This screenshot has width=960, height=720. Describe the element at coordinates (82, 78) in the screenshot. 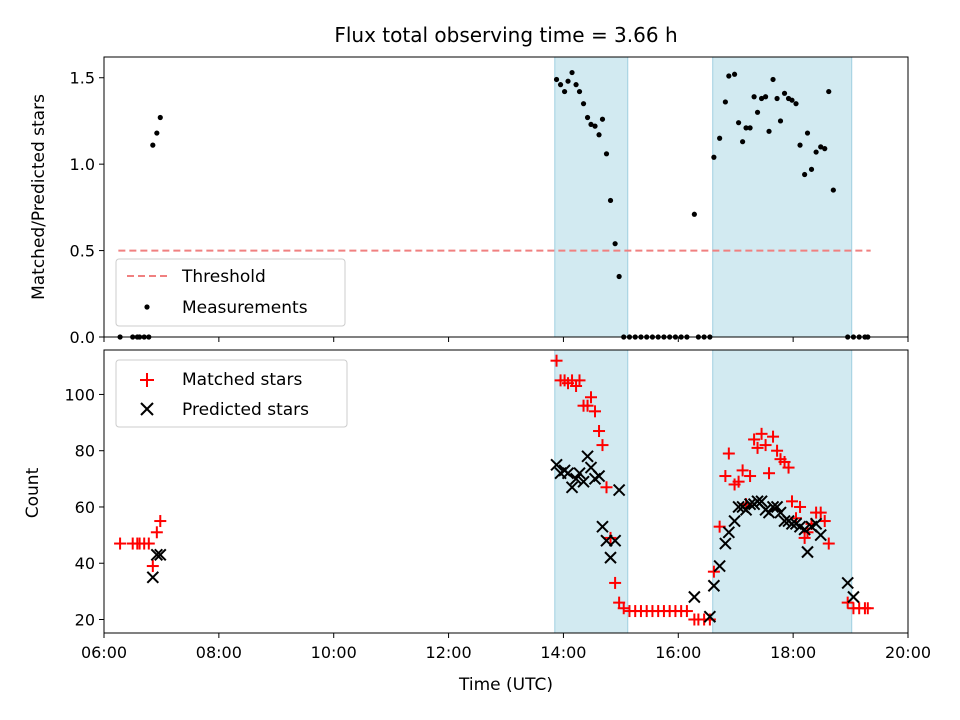

I see `top-y-tick-label: 1.5` at that location.